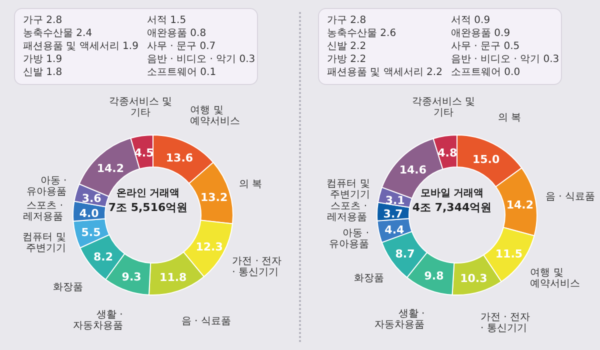 The image size is (600, 350). I want to click on data-label: 4.0, so click(89, 213).